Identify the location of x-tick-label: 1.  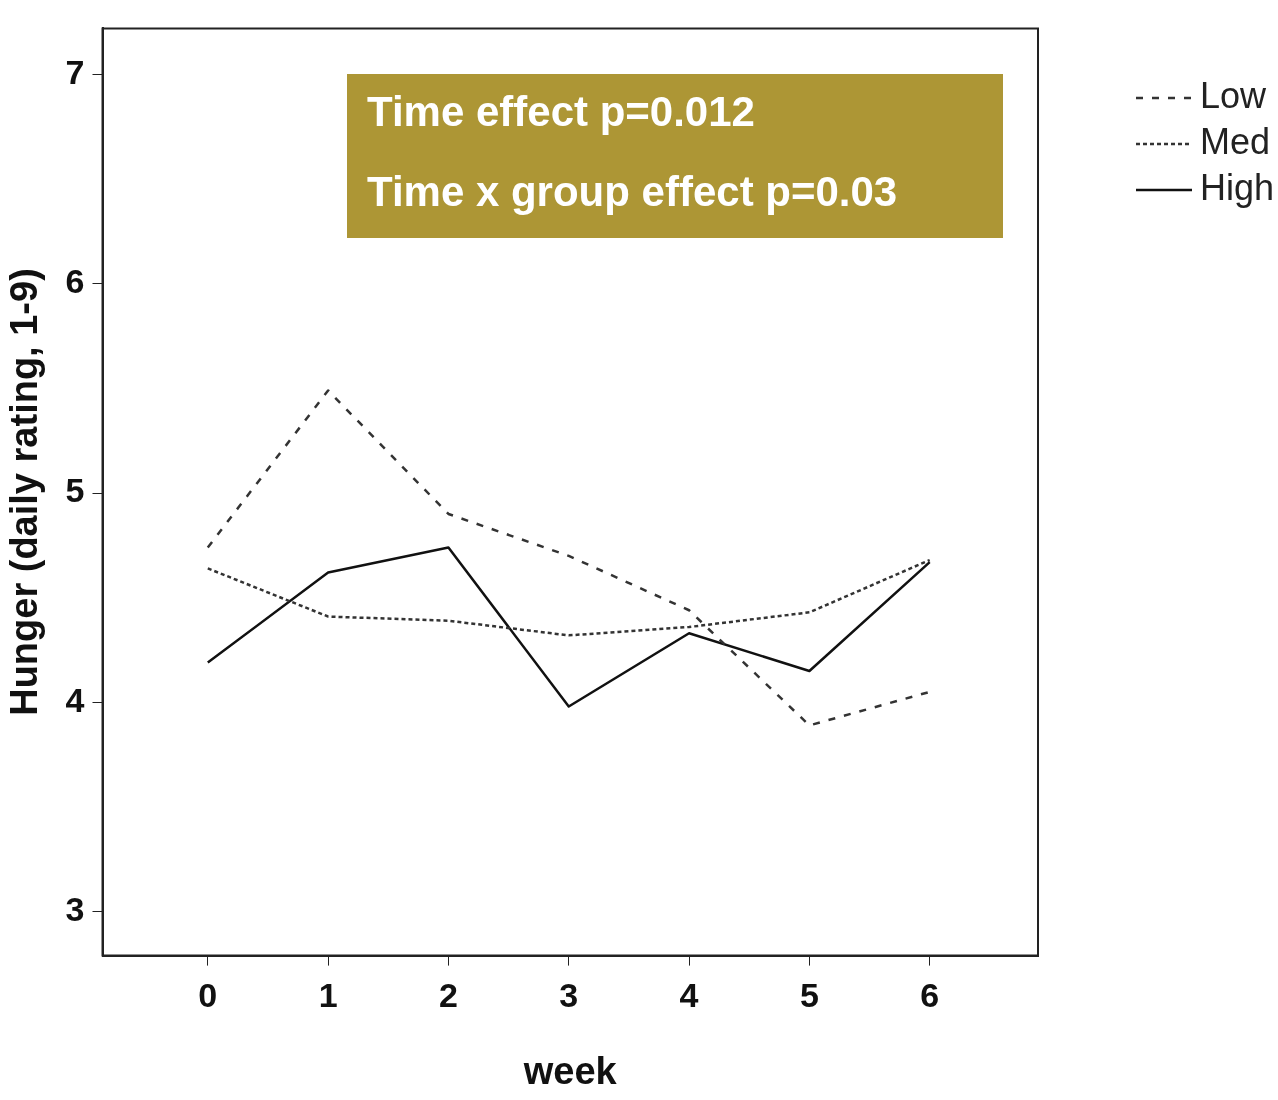
(328, 995).